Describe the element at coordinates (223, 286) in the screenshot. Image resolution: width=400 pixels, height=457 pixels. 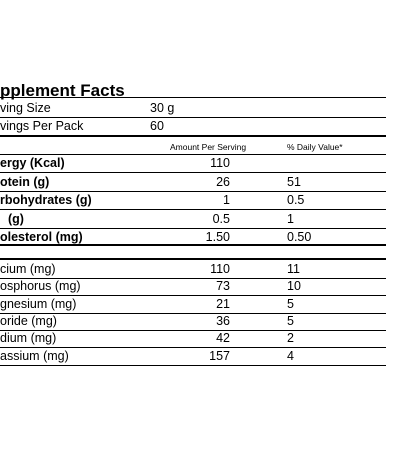
I see `amount: 73` at that location.